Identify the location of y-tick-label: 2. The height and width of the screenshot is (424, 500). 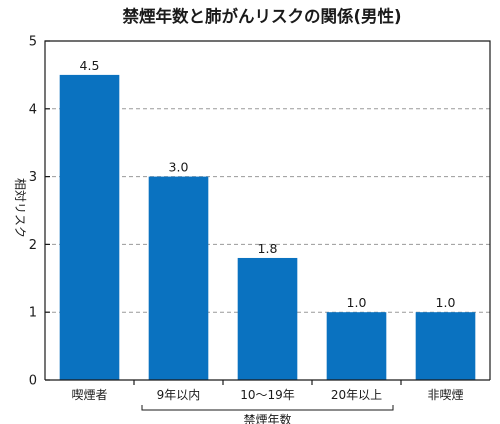
(33, 245).